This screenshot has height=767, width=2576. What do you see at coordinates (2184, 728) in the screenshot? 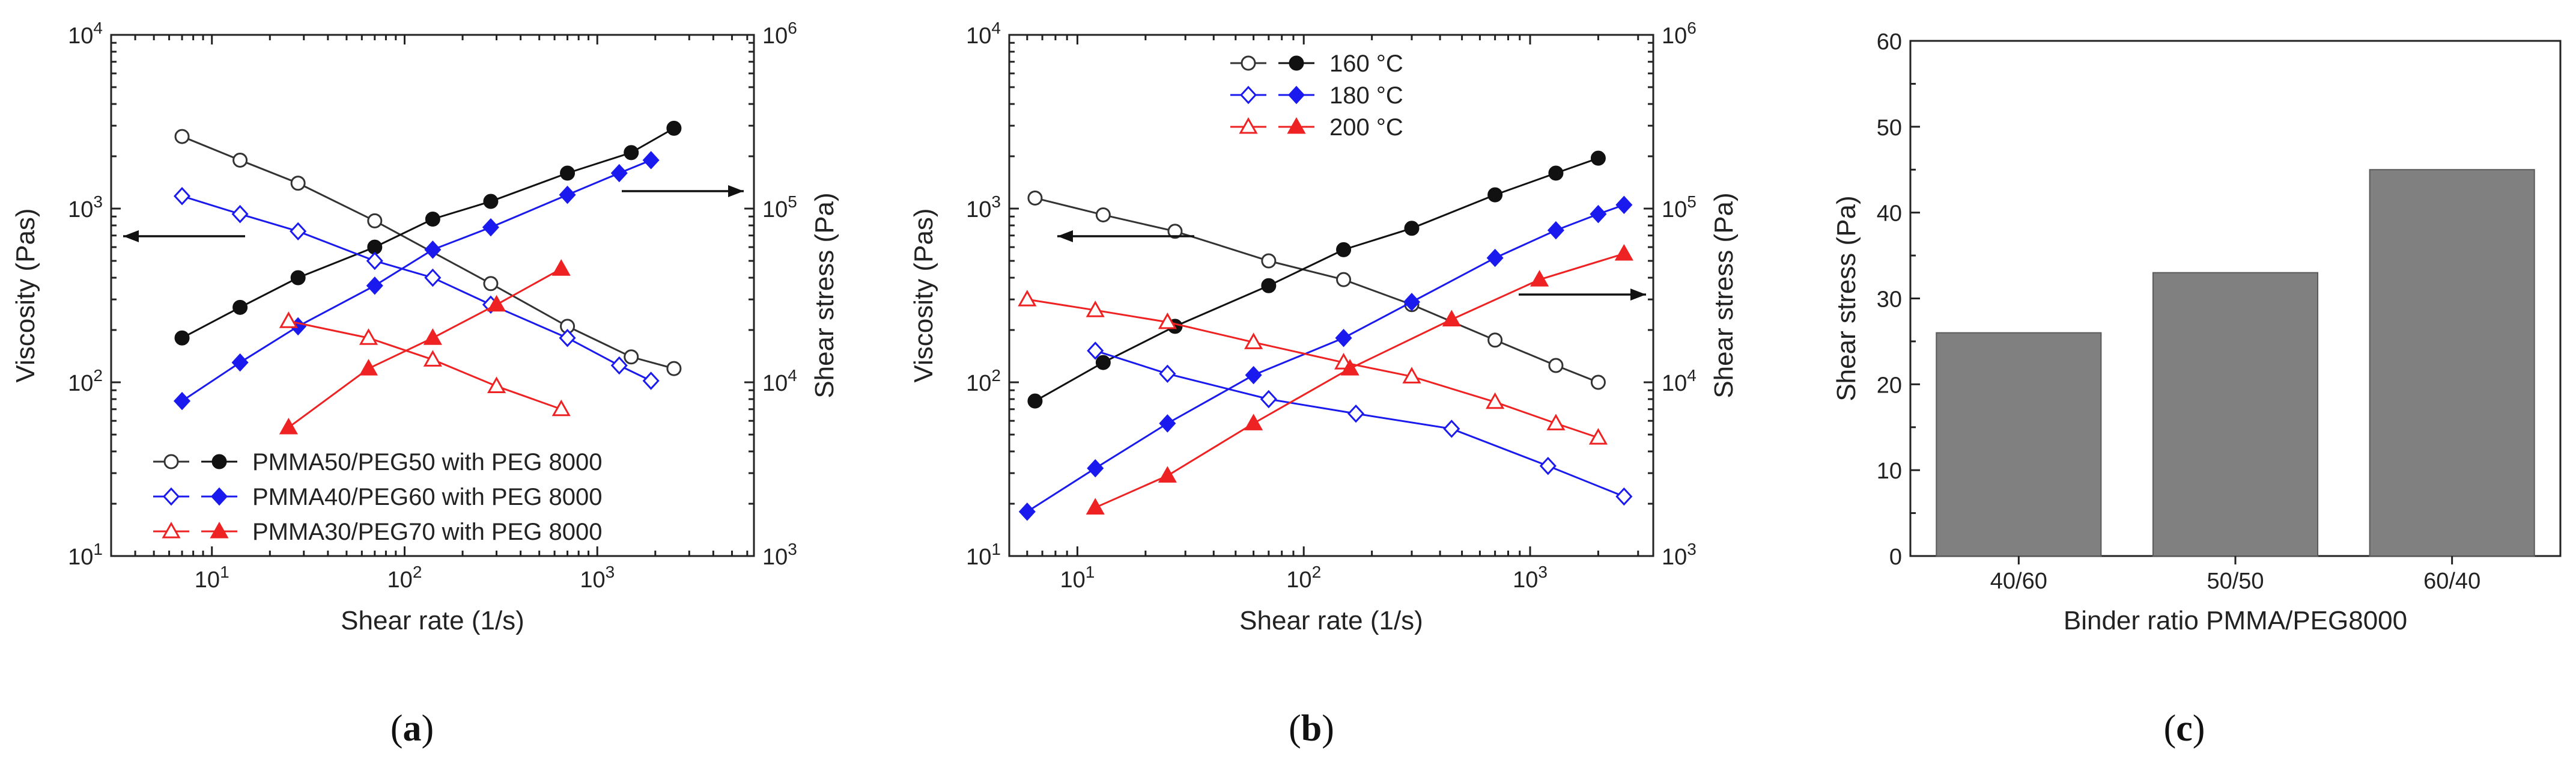
I see `caption-c: (c)` at bounding box center [2184, 728].